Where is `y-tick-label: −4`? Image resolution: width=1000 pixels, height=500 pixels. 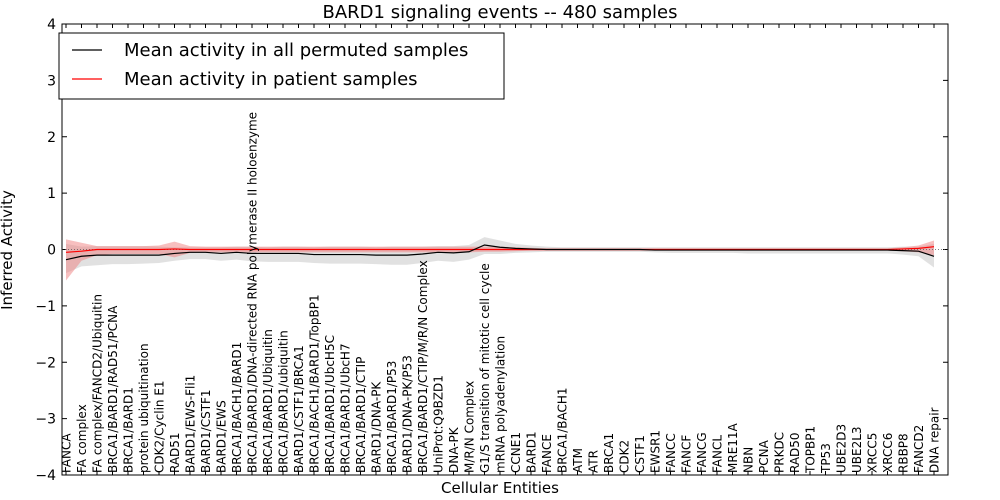
y-tick-label: −4 is located at coordinates (45, 476).